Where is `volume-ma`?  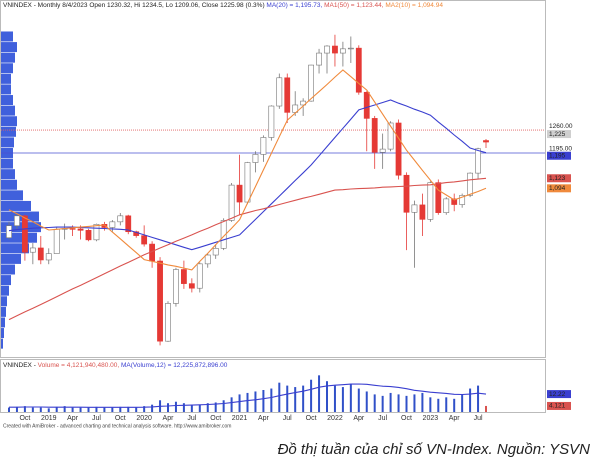
volume-ma is located at coordinates (248, 395).